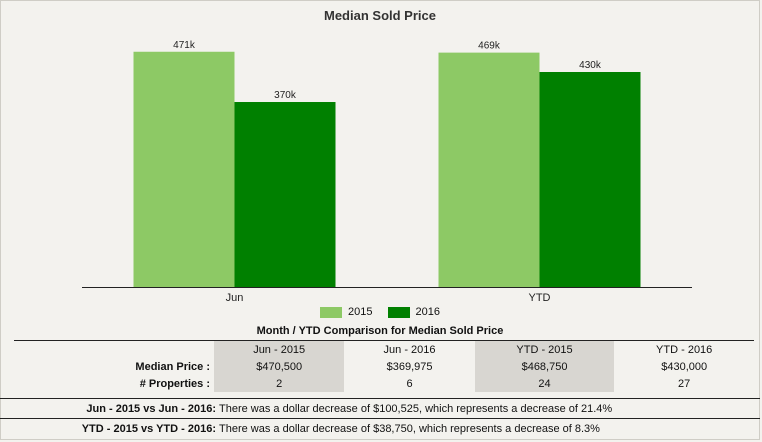  Describe the element at coordinates (540, 298) in the screenshot. I see `category-label-ytd: YTD` at that location.